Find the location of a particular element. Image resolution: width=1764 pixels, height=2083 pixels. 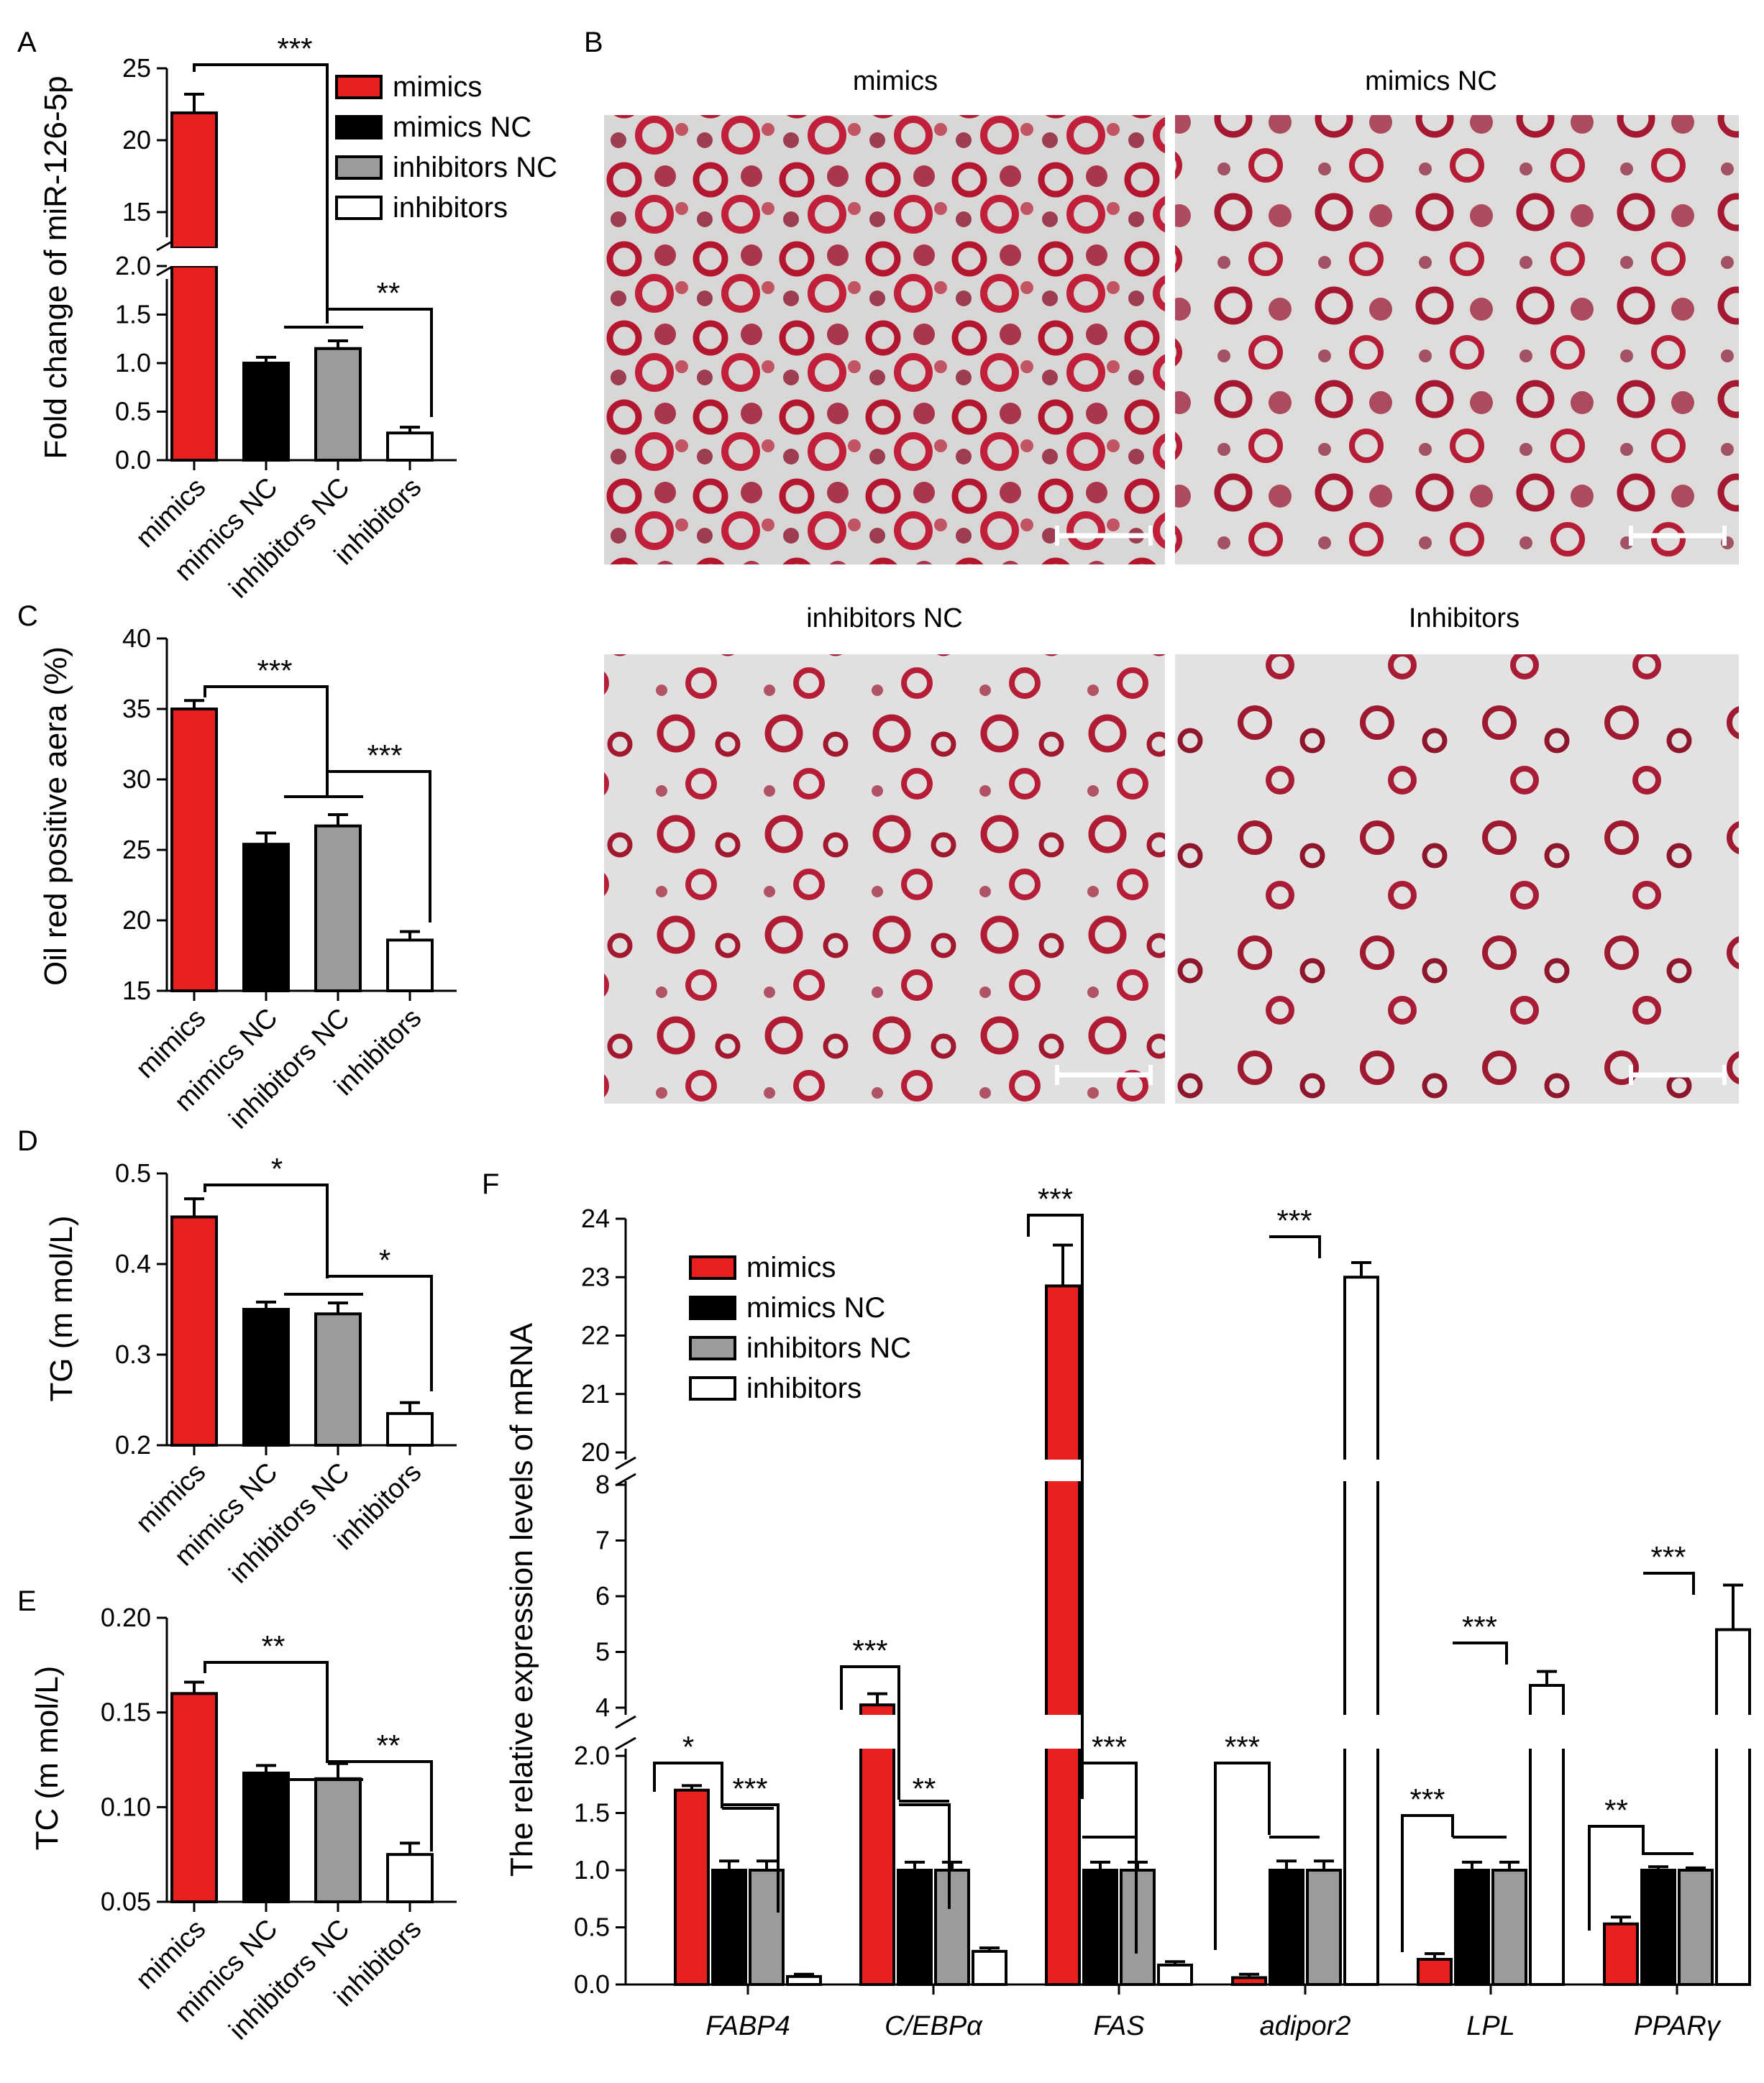

y-axis-title: The relative expression levels of mRNA is located at coordinates (521, 1600).